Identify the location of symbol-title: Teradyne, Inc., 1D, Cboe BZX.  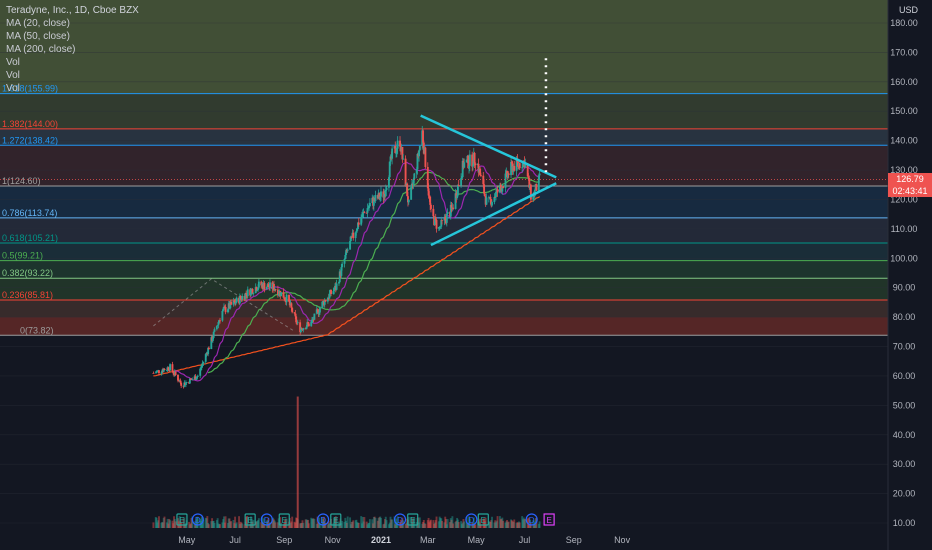
(72, 10).